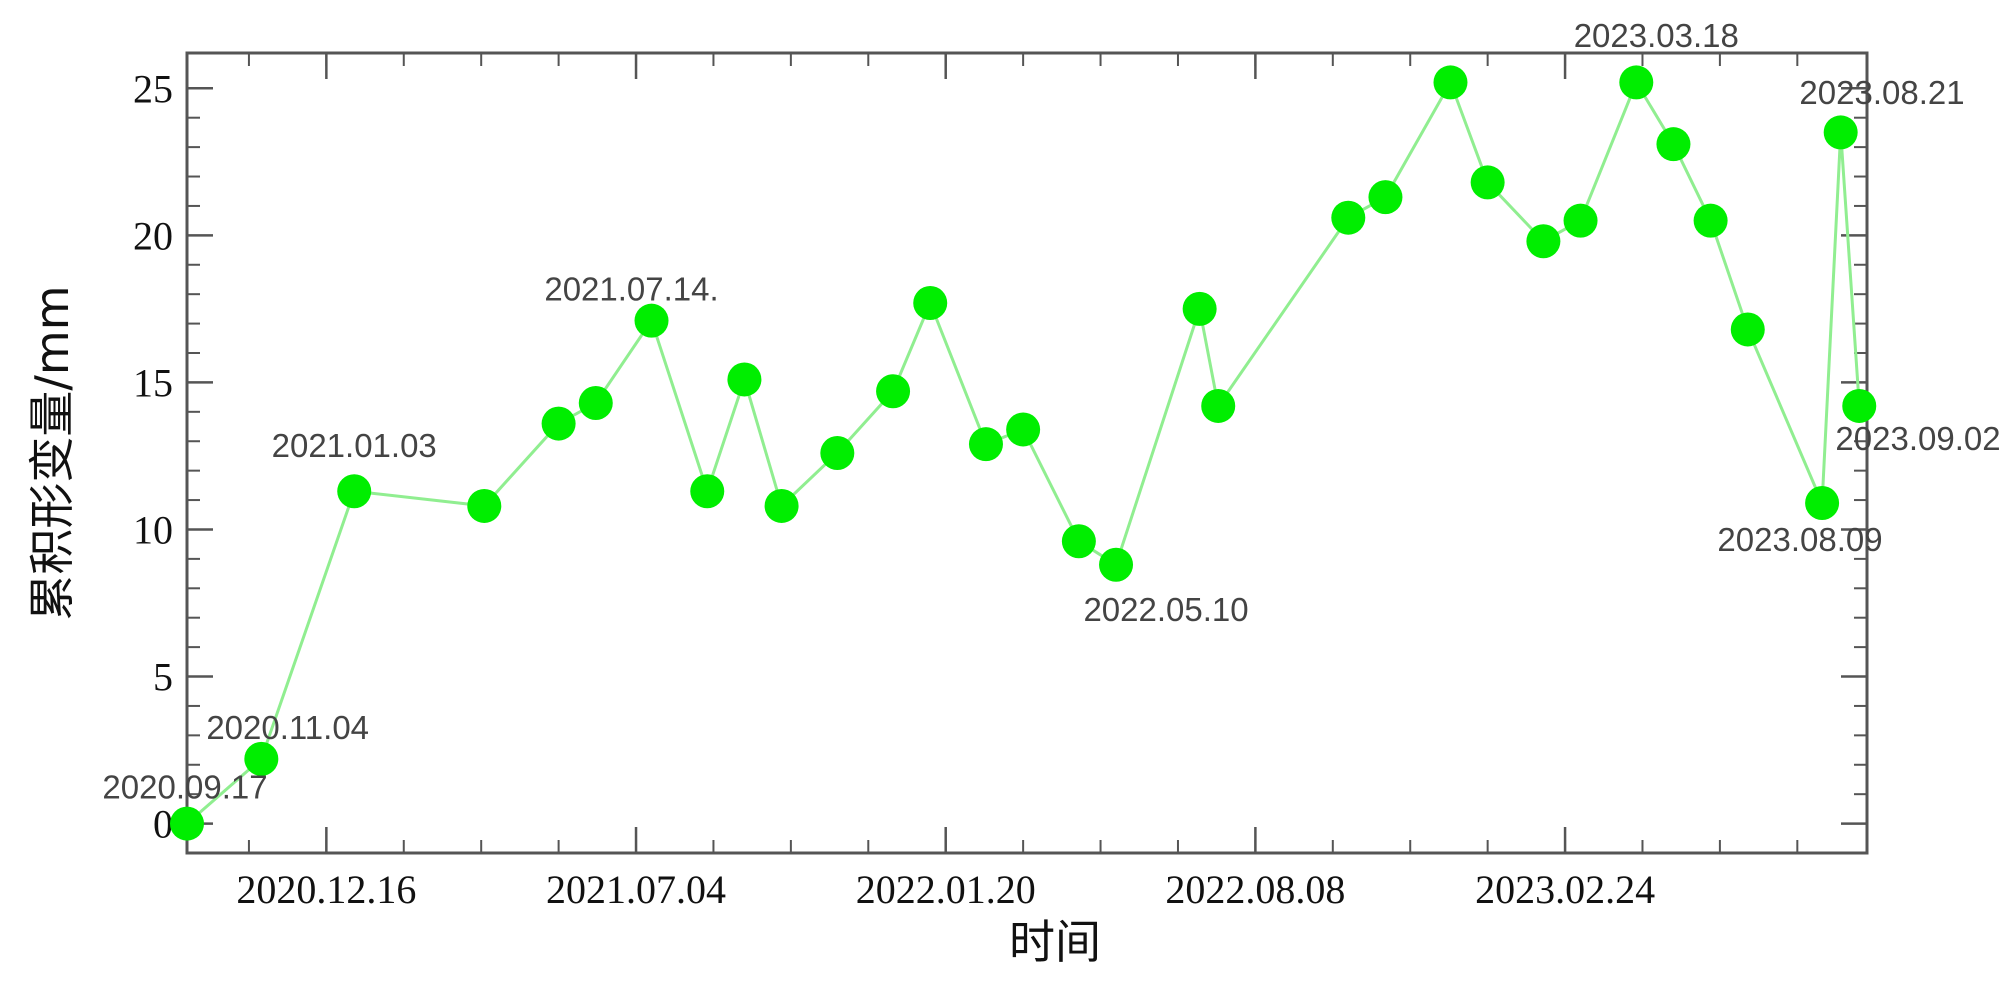  Describe the element at coordinates (287, 727) in the screenshot. I see `date-annotation: 2020.11.04` at that location.